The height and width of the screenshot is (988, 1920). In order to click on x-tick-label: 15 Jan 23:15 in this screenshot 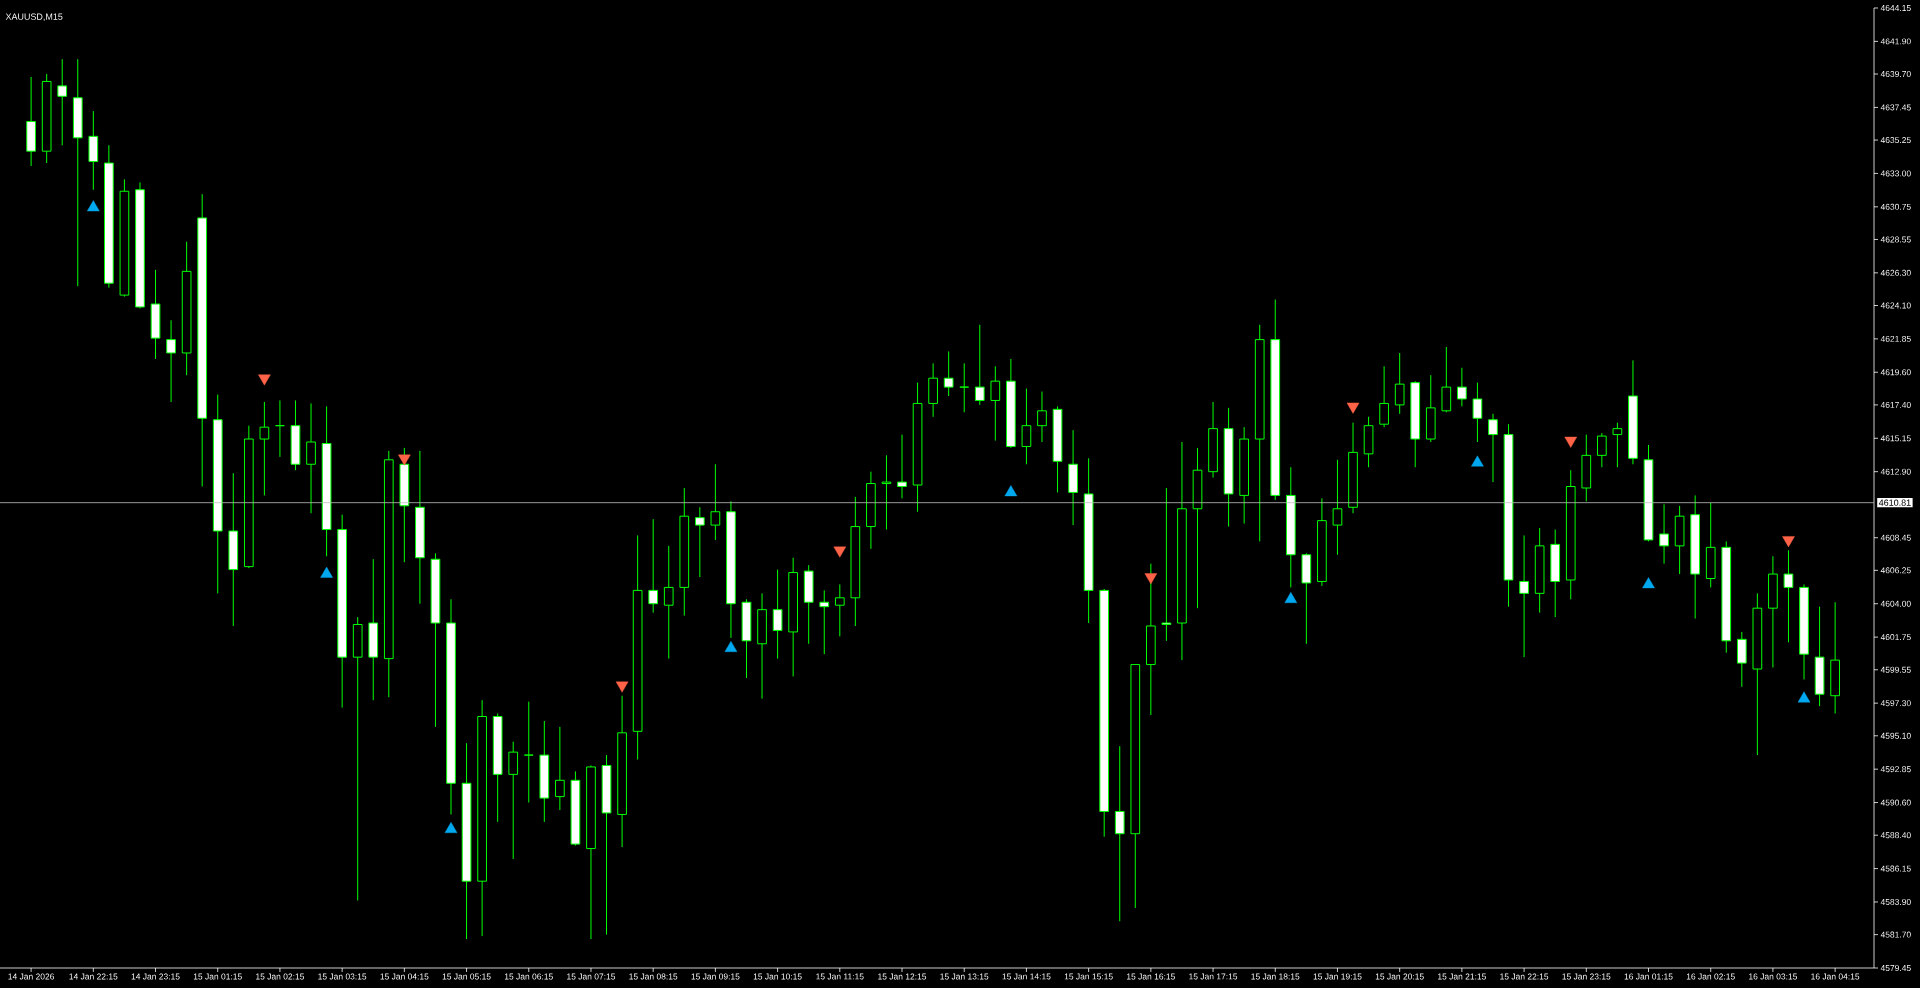, I will do `click(1586, 976)`.